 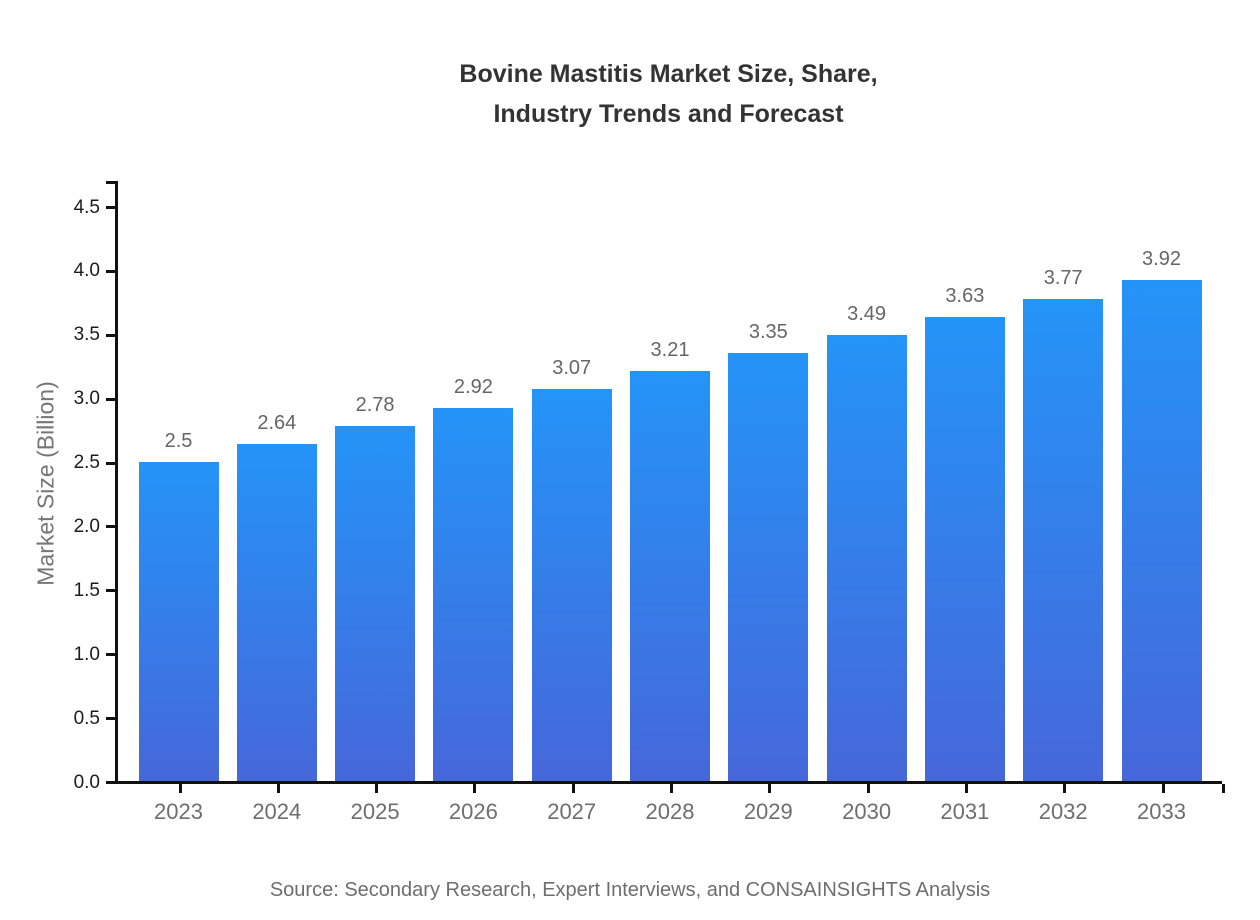 I want to click on bar-value-label: 3.49, so click(x=867, y=314).